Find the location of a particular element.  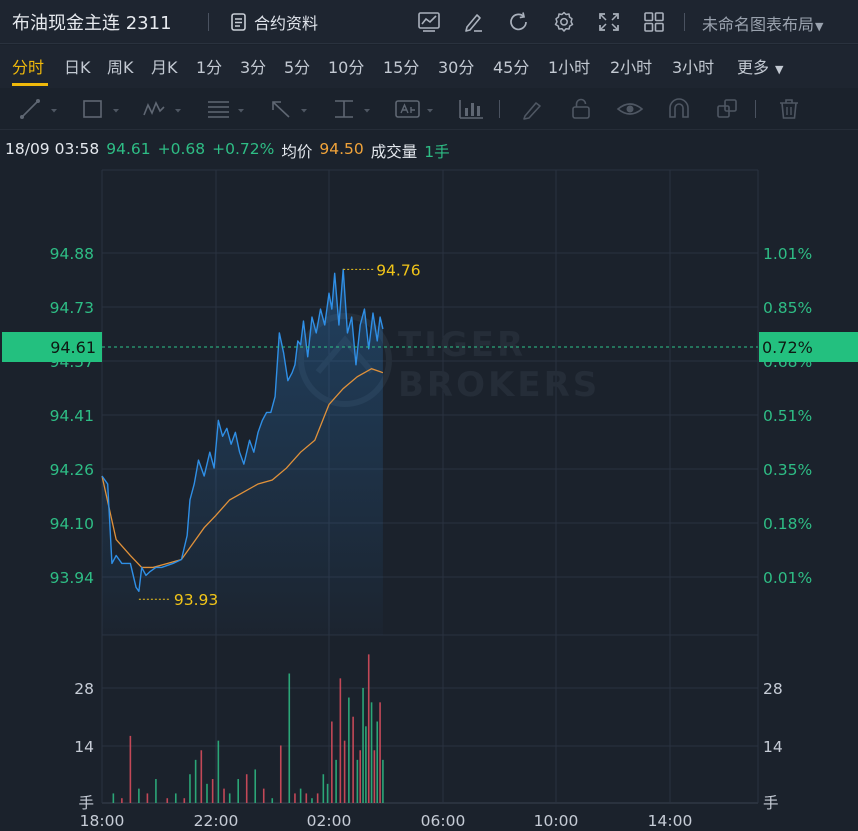

watermark-line-1: TIGER is located at coordinates (462, 345).